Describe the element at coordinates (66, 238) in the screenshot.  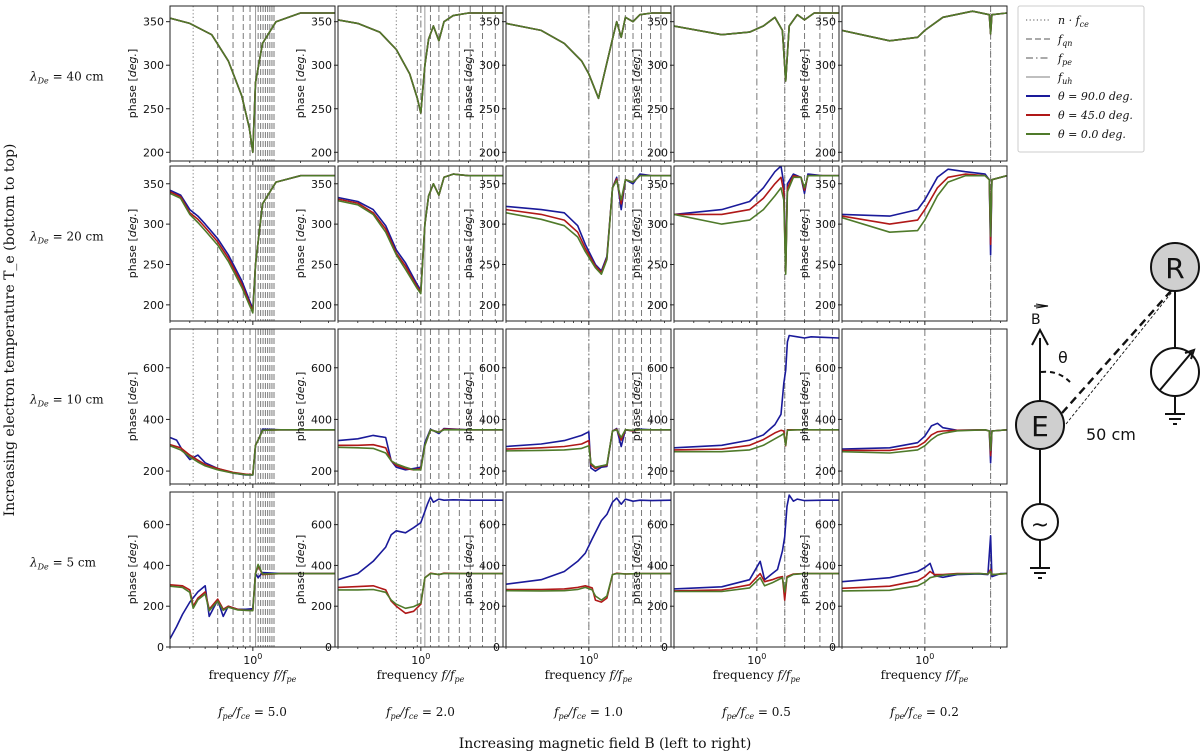
I see `row-label: λDe = 20 cm` at that location.